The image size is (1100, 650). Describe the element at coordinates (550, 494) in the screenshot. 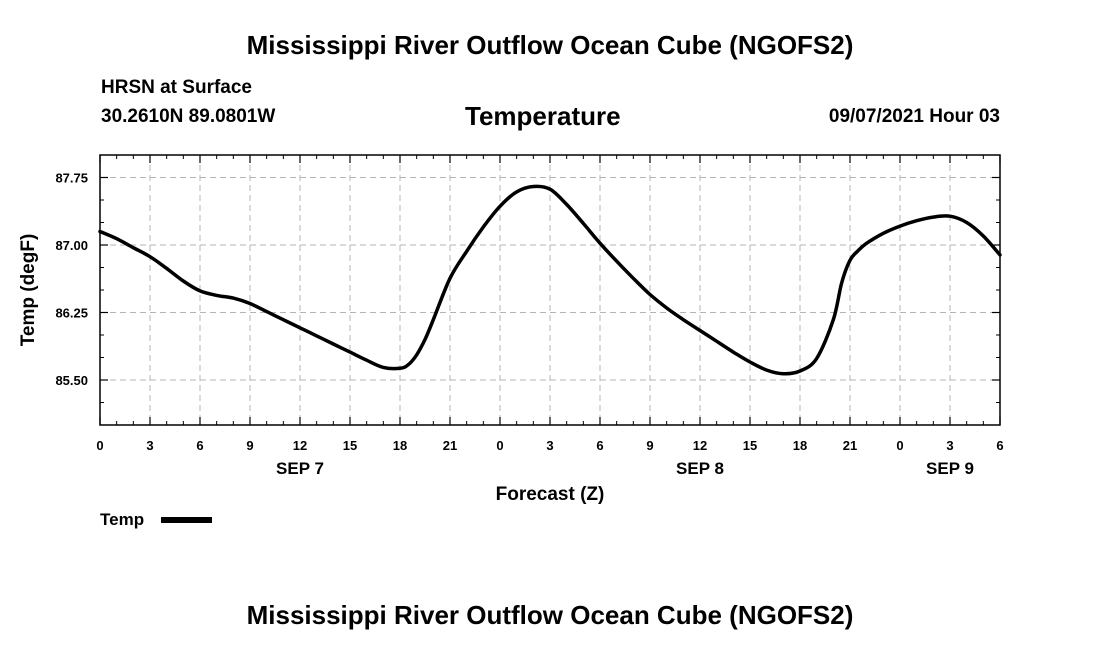

I see `x-axis-title: Forecast (Z)` at that location.